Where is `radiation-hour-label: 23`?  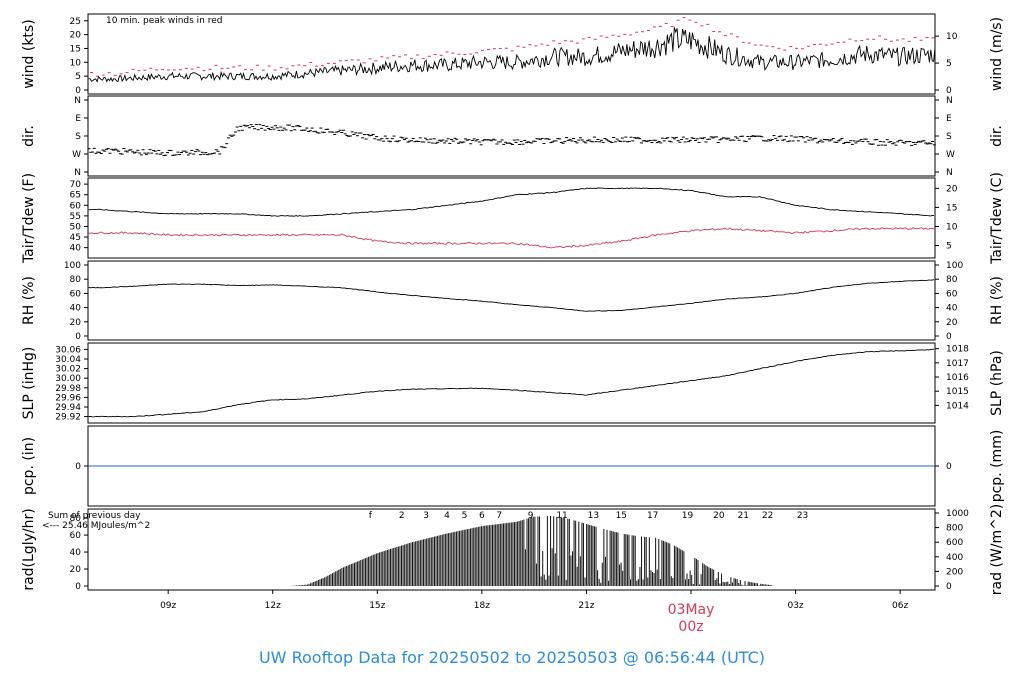 radiation-hour-label: 23 is located at coordinates (802, 516).